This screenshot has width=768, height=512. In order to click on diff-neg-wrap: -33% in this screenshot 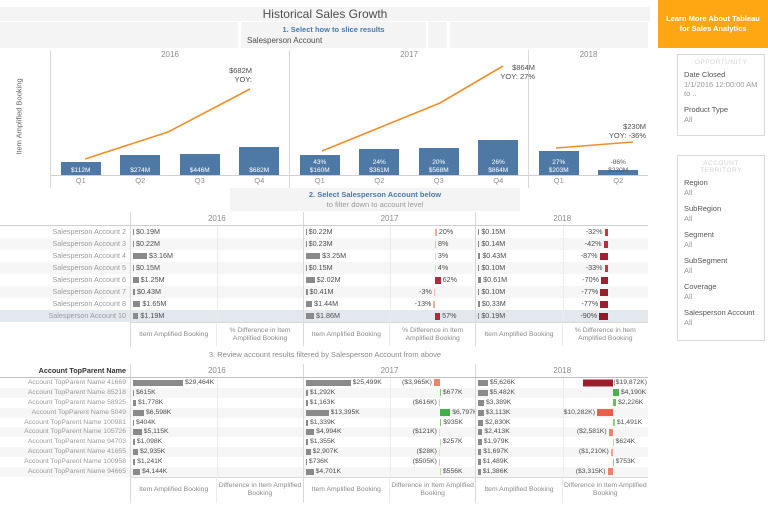, I will do `click(597, 268)`.